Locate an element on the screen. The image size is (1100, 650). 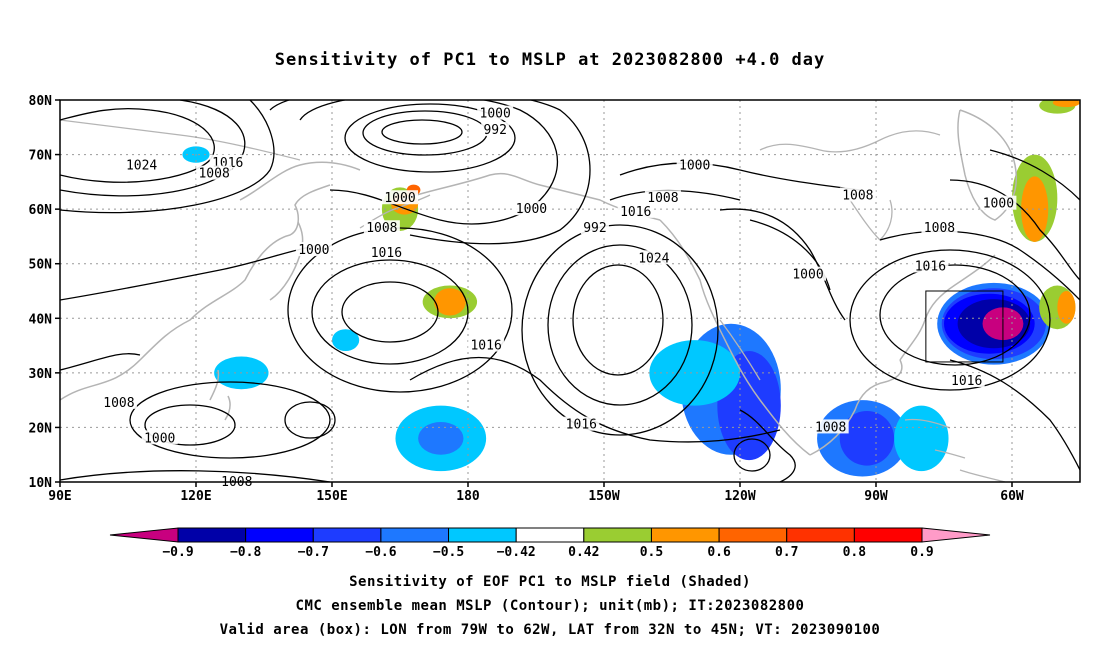
lat-label: 10N is located at coordinates (41, 483).